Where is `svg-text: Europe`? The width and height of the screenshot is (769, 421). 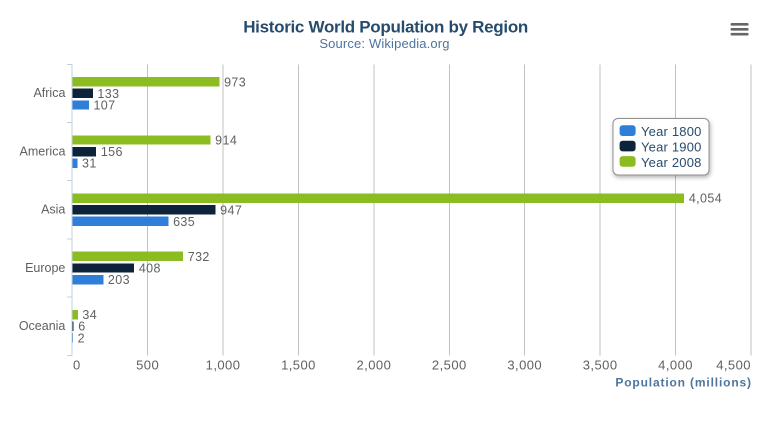
svg-text: Europe is located at coordinates (45, 268).